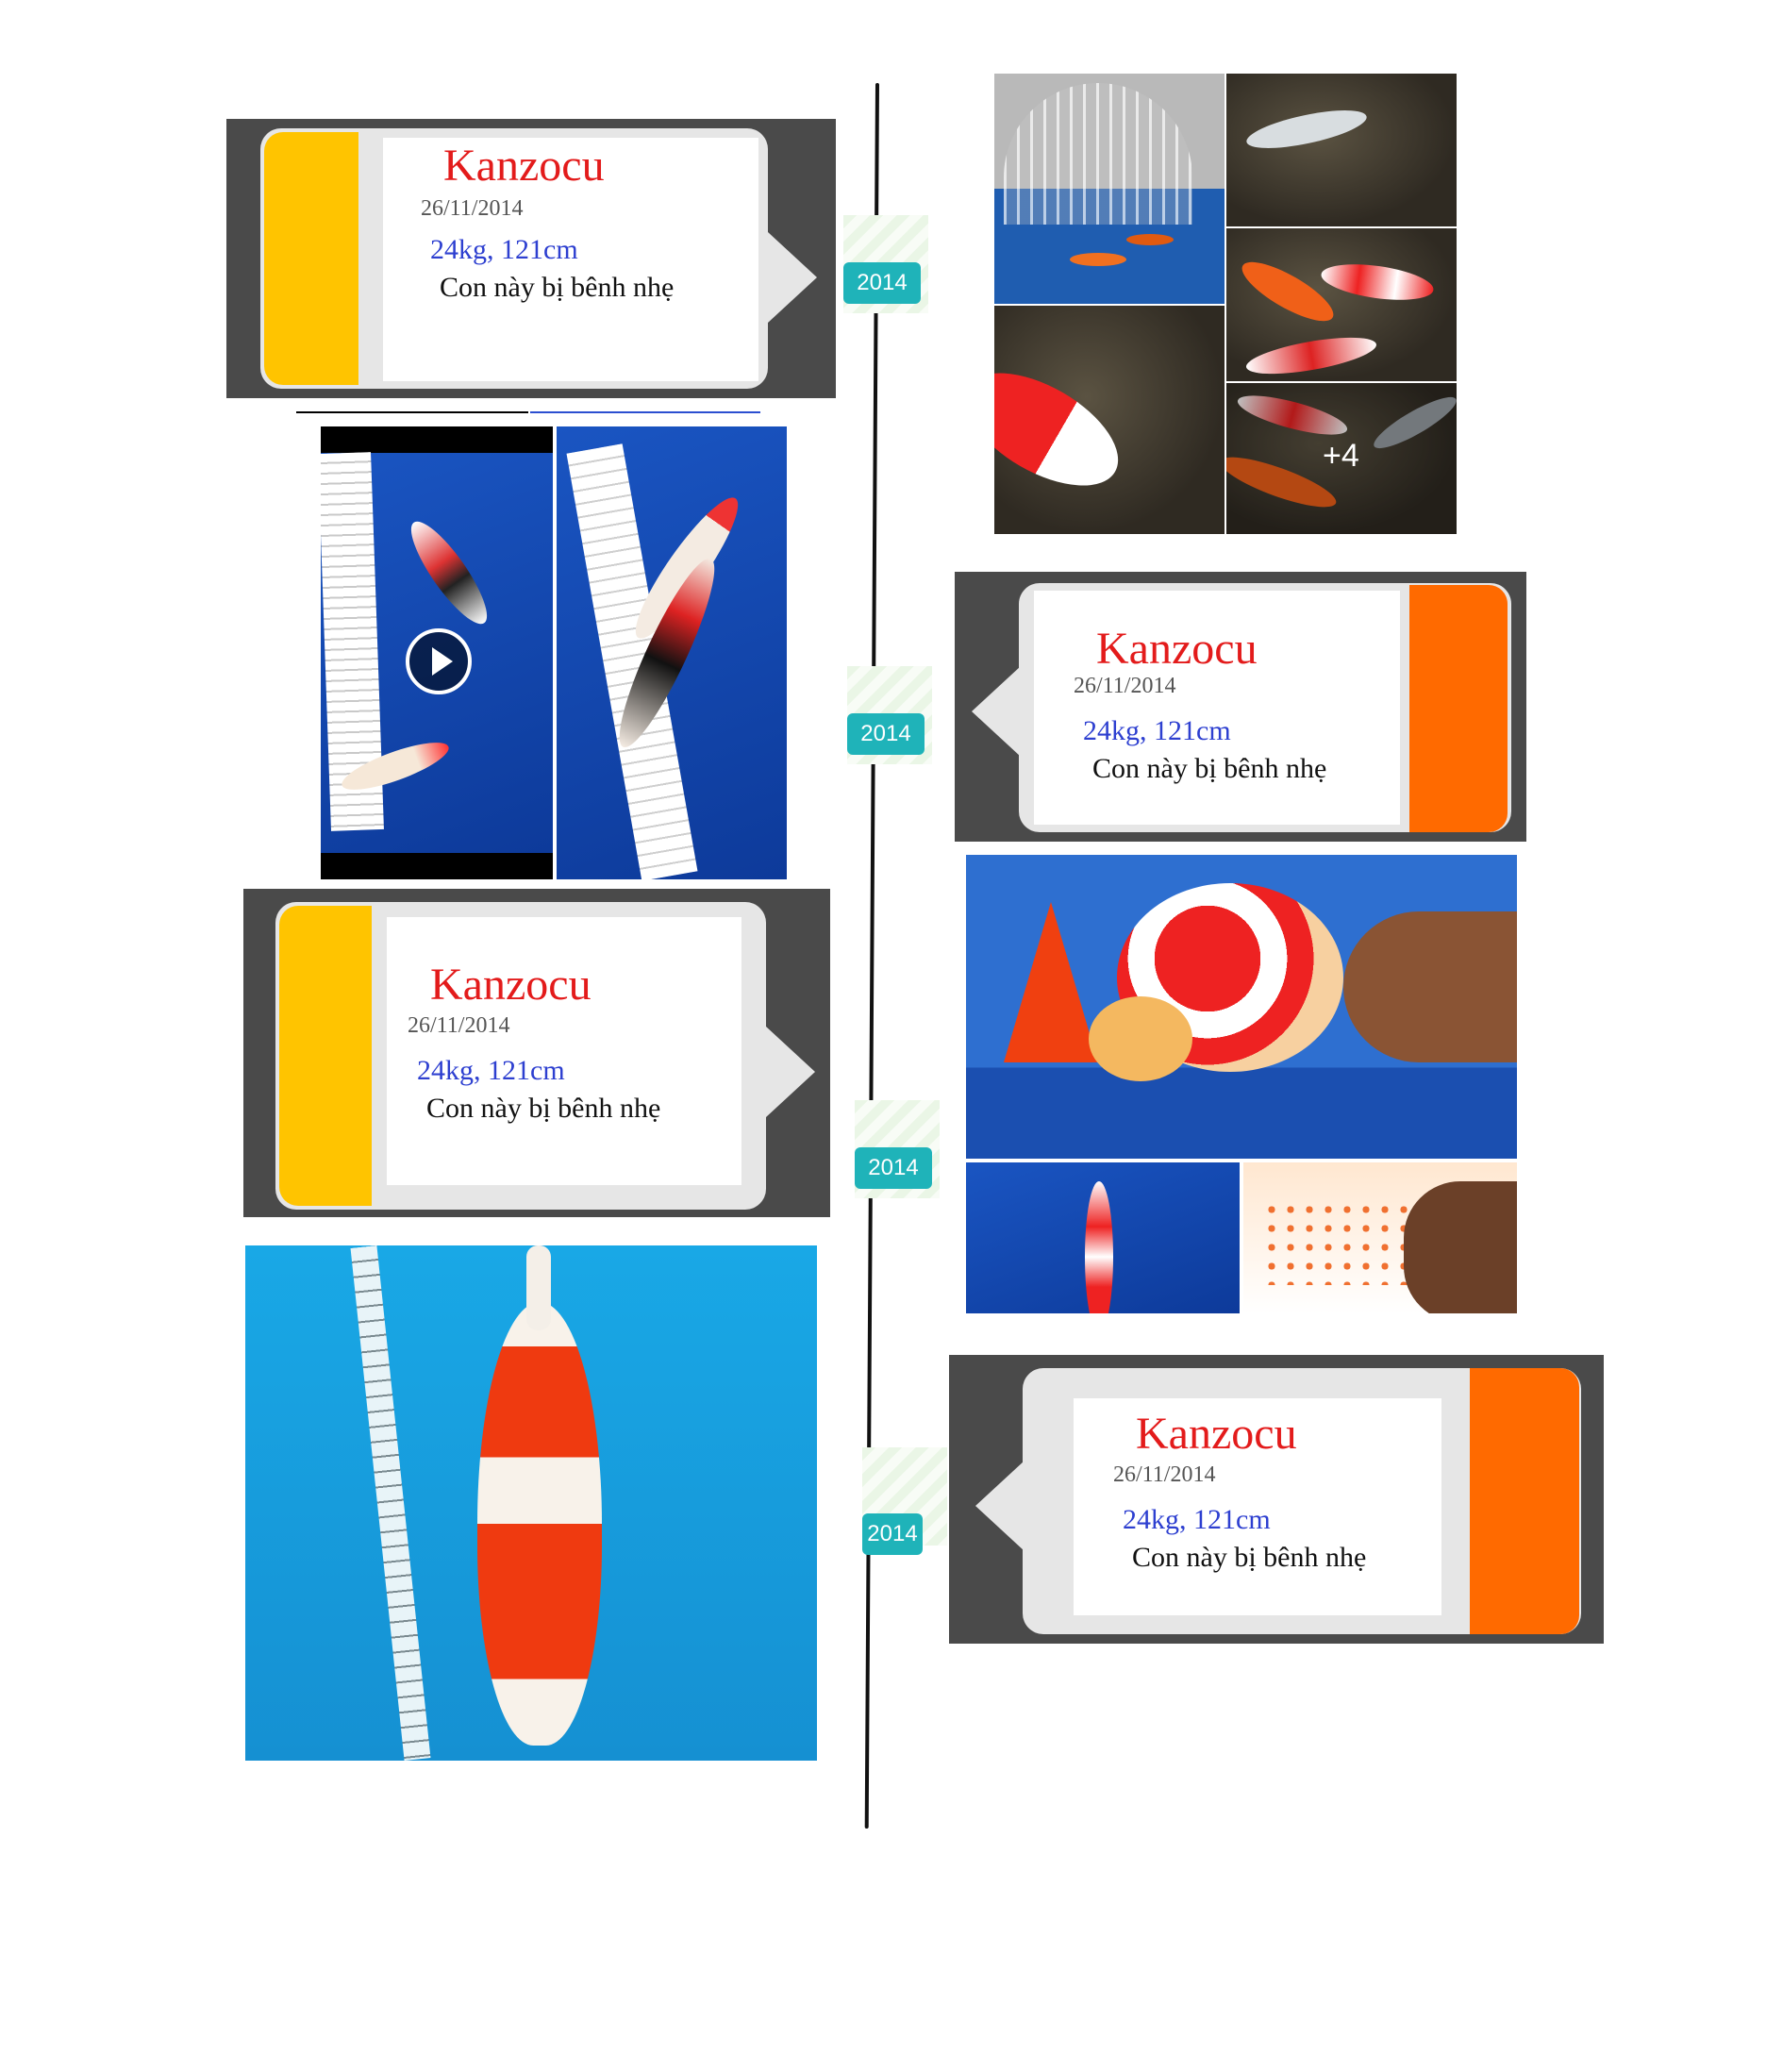  What do you see at coordinates (1051, 982) in the screenshot?
I see `traffic-cone` at bounding box center [1051, 982].